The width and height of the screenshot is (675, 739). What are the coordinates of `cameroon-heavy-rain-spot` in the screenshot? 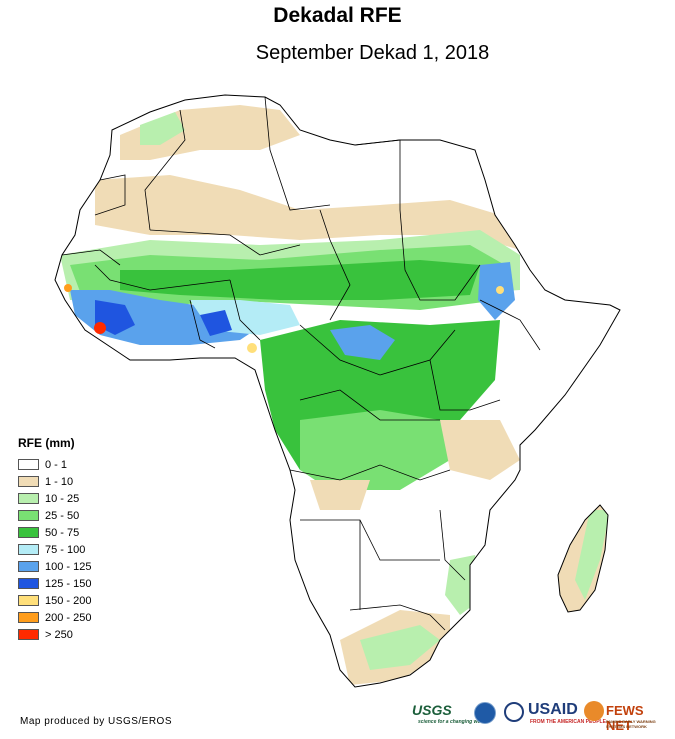 It's located at (252, 348).